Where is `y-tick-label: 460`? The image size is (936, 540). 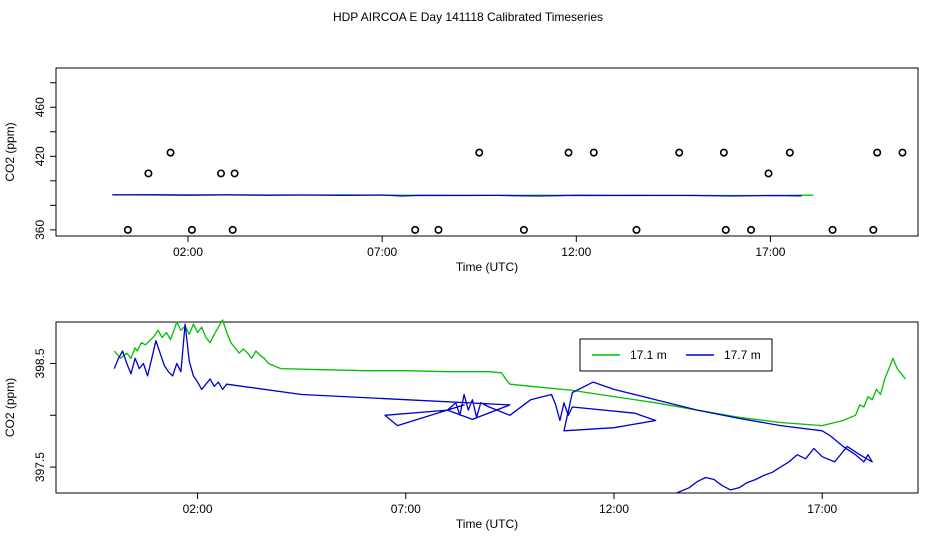
y-tick-label: 460 is located at coordinates (40, 107).